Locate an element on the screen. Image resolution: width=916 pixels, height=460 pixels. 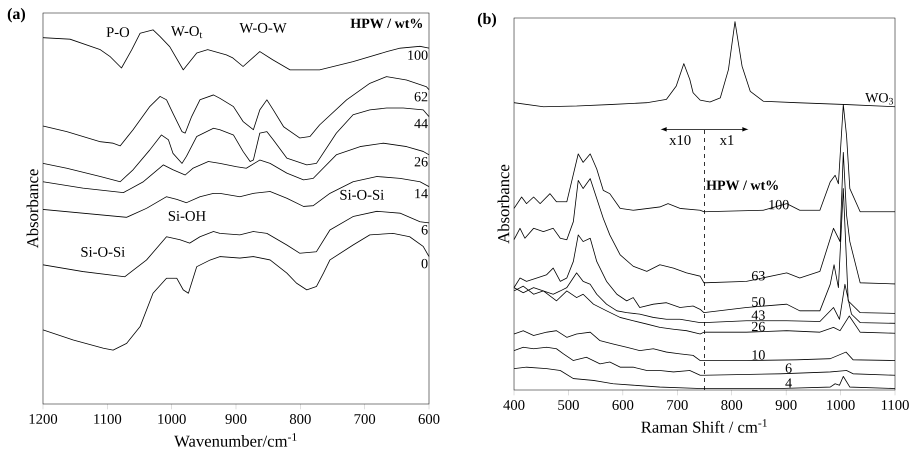
x-tick-label: 1200 is located at coordinates (44, 419).